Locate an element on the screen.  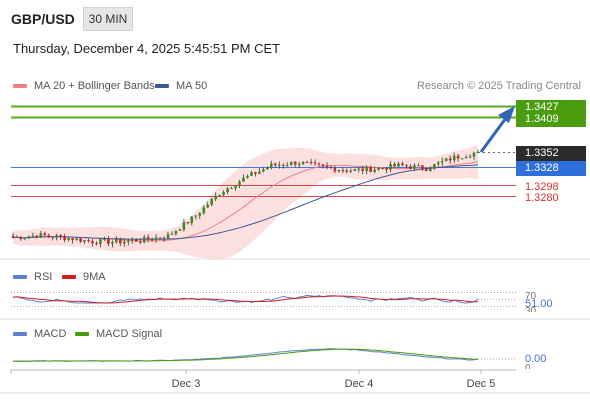
x-tick-label: Dec 5 is located at coordinates (481, 384).